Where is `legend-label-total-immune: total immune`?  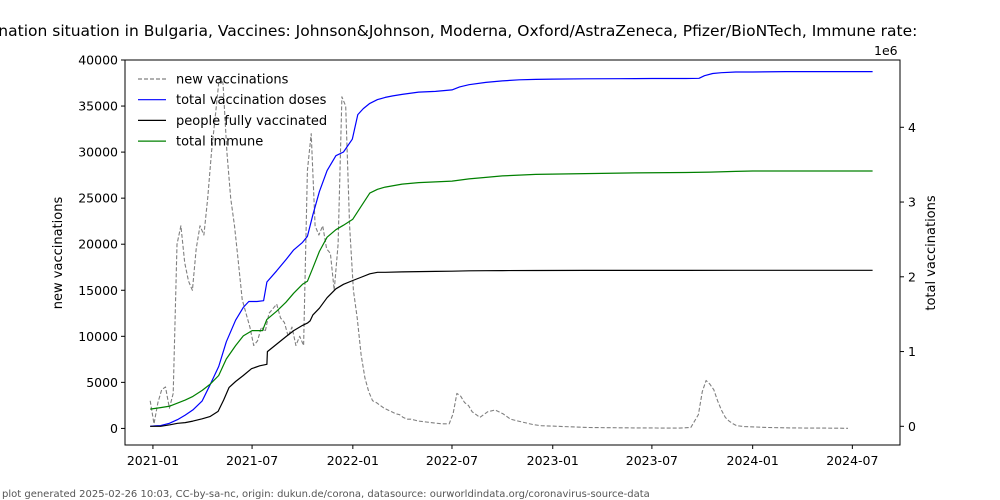
legend-label-total-immune: total immune is located at coordinates (219, 142).